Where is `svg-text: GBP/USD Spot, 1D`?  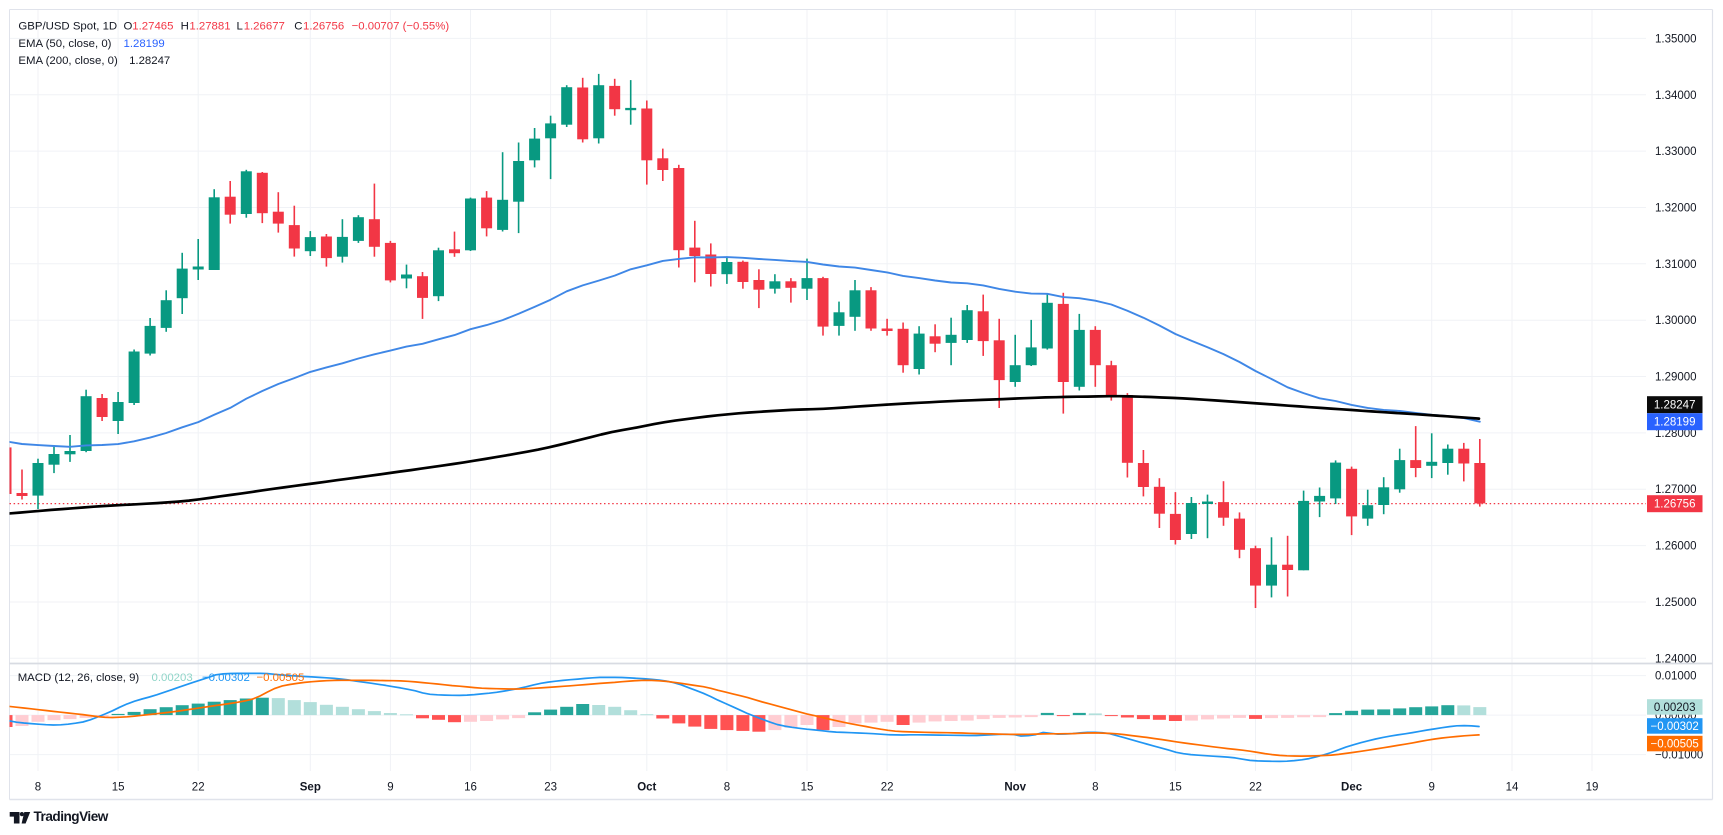
svg-text: GBP/USD Spot, 1D is located at coordinates (67, 26).